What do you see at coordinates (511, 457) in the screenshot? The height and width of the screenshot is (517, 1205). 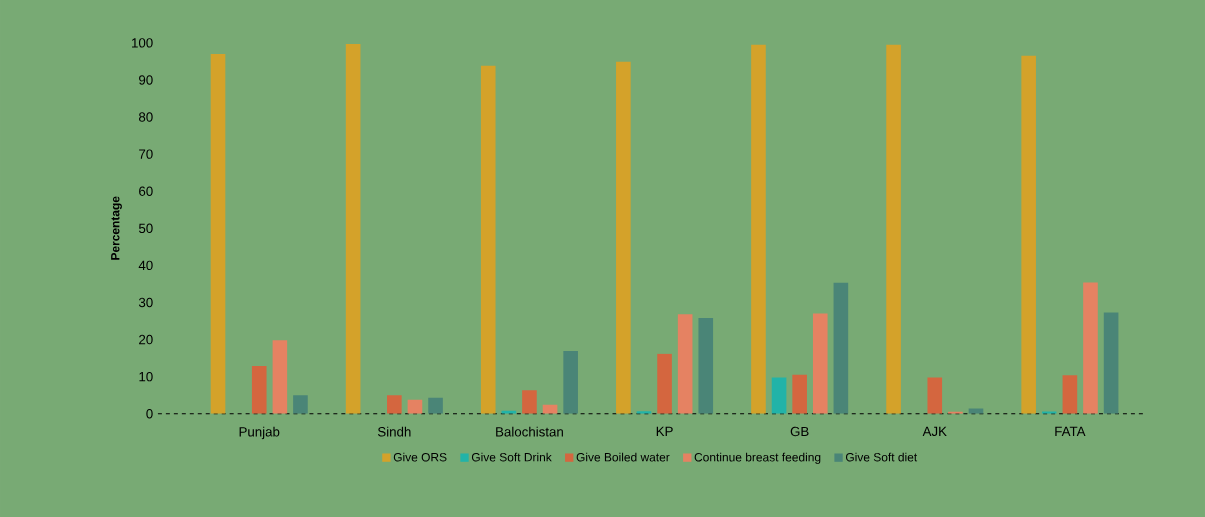 I see `legend-label: Give Soft Drink` at bounding box center [511, 457].